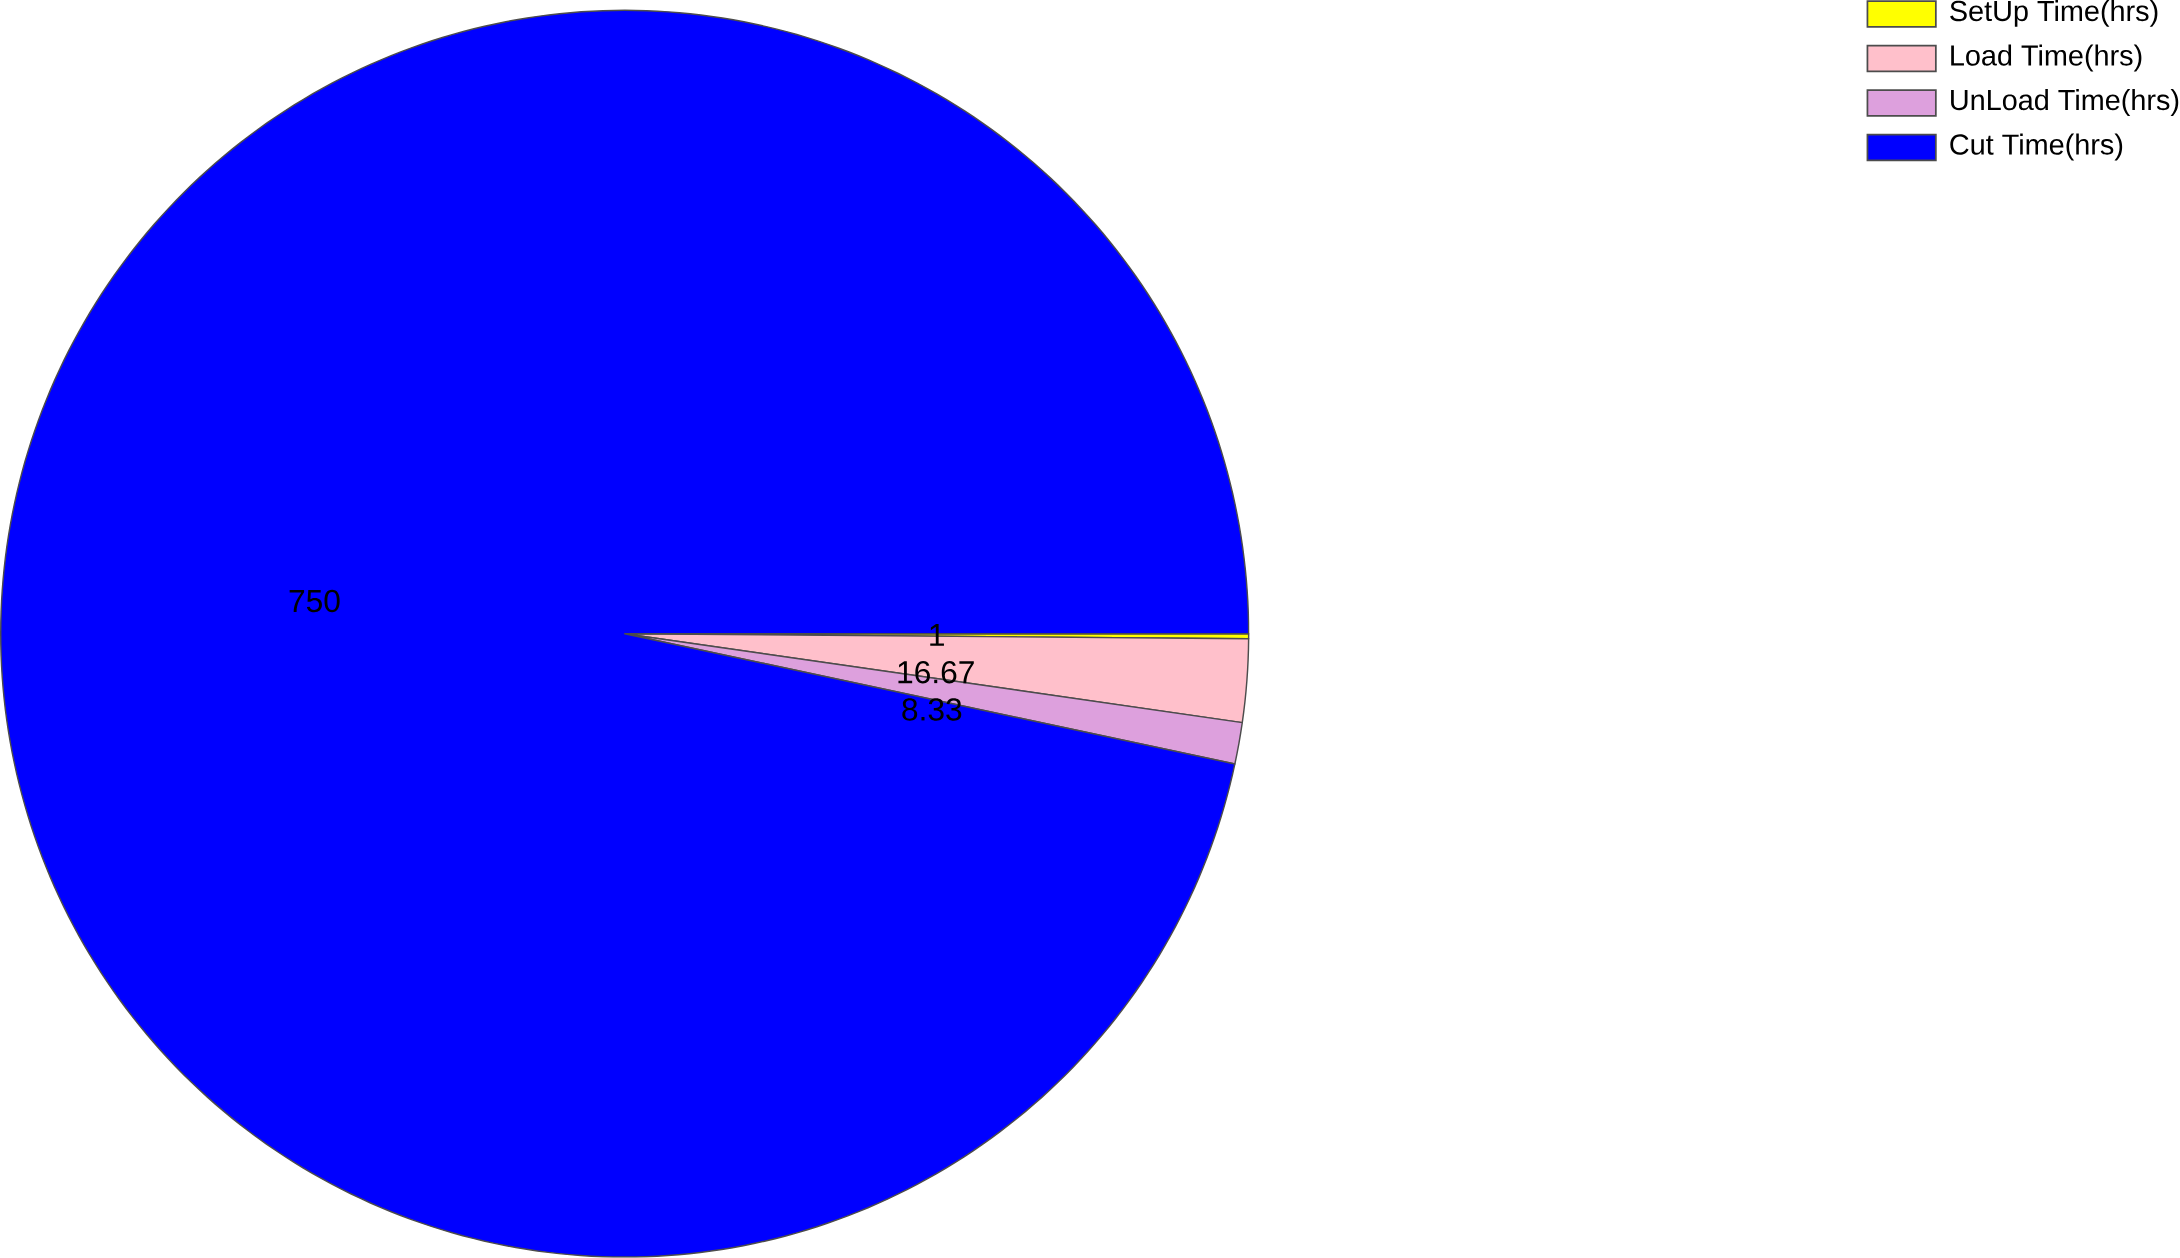  Describe the element at coordinates (932, 709) in the screenshot. I see `data-label: 8.33` at that location.